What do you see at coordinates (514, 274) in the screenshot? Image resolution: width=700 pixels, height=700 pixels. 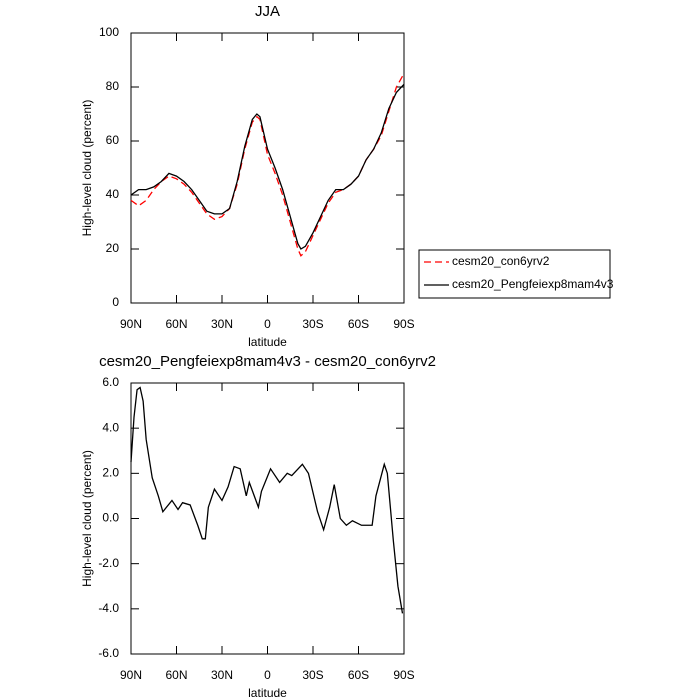 I see `legend-box` at bounding box center [514, 274].